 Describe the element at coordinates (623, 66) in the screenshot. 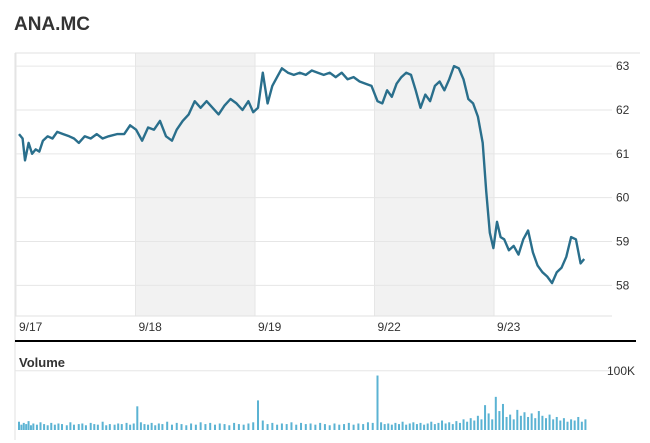

I see `y-tick-label-63: 63` at that location.